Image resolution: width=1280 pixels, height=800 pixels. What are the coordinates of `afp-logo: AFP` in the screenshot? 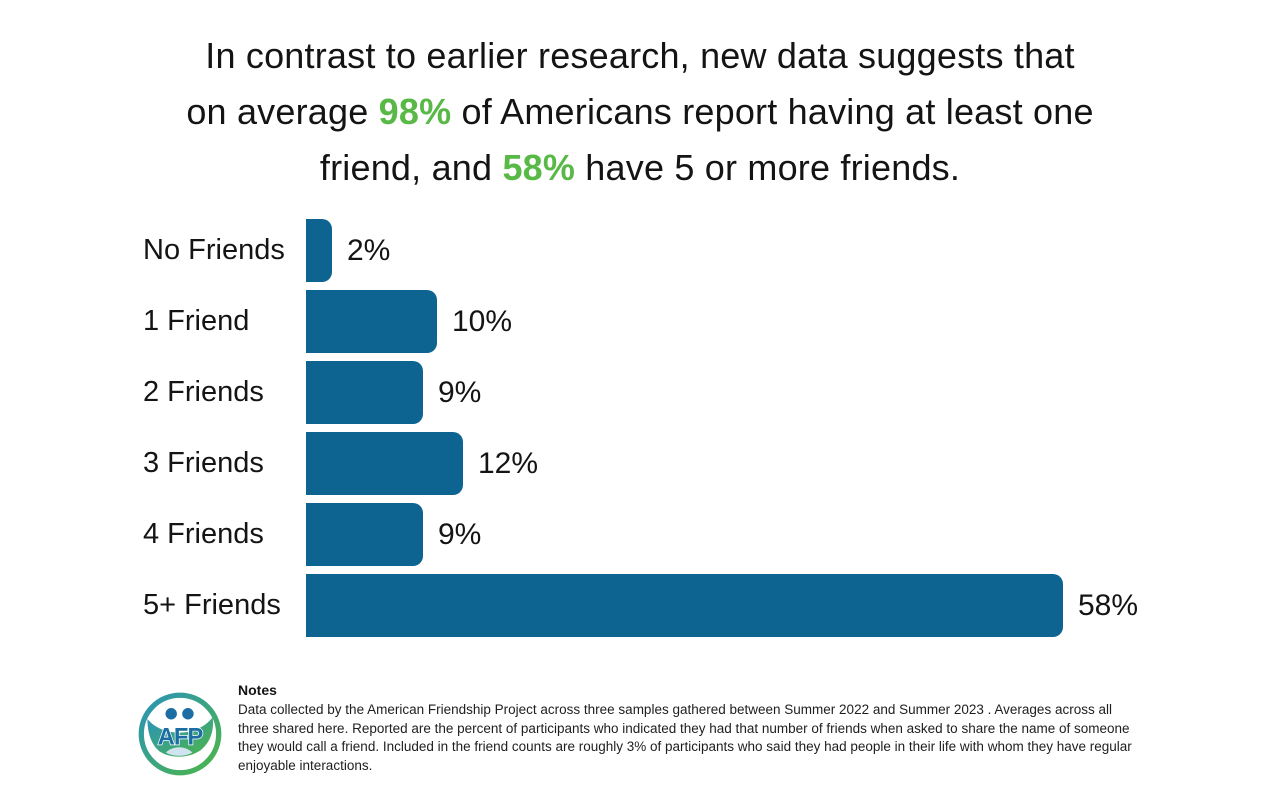 It's located at (180, 734).